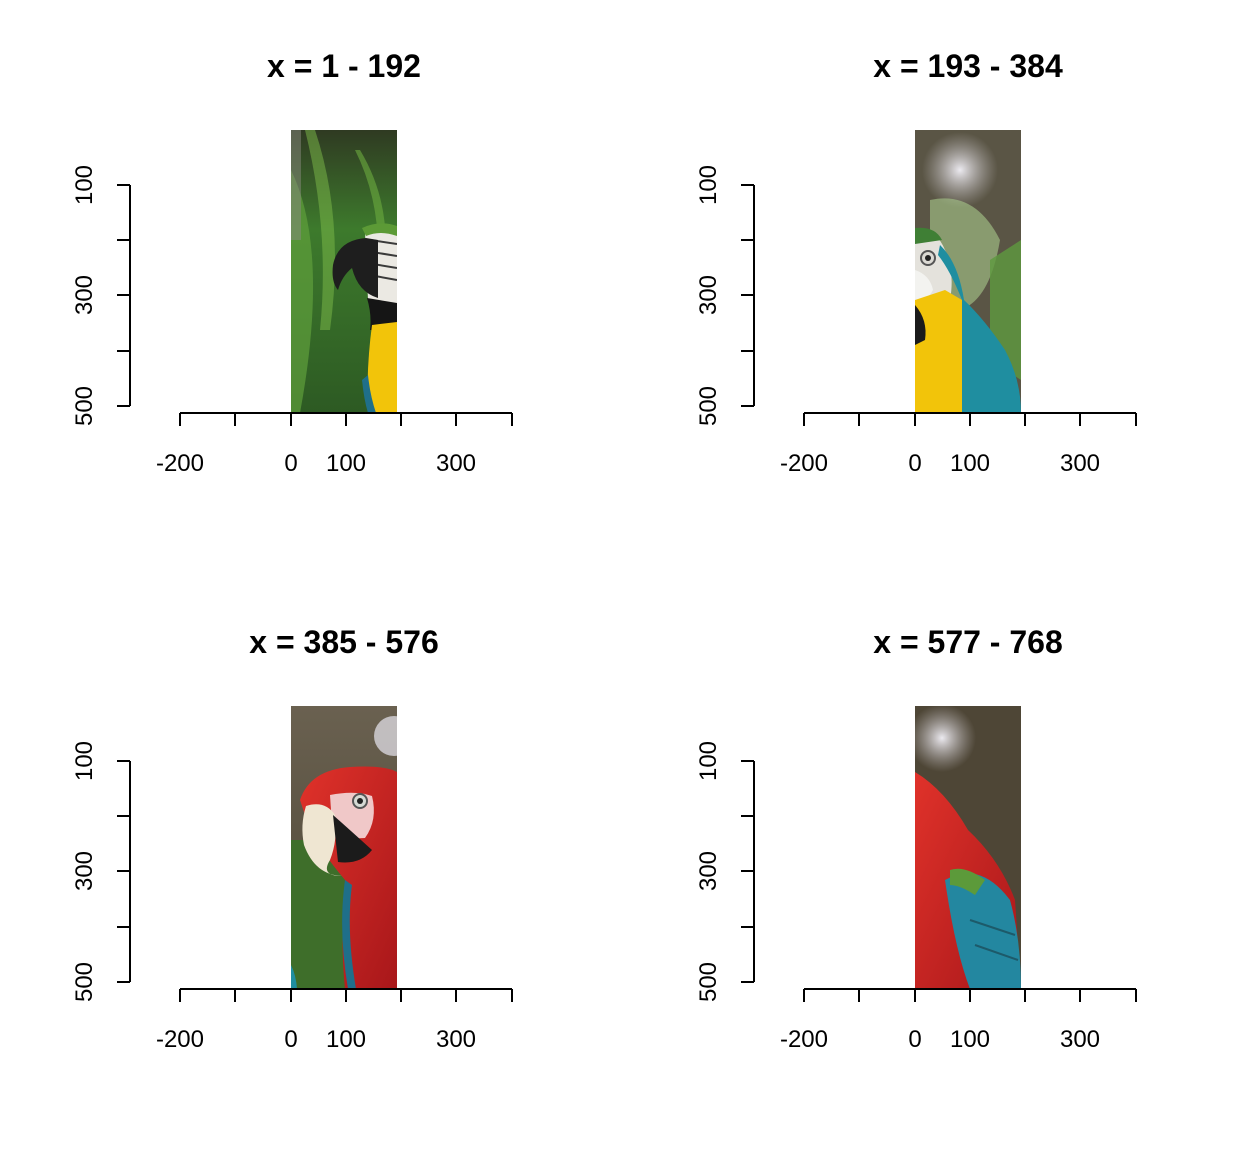  What do you see at coordinates (968, 66) in the screenshot?
I see `panel-title: x = 193 - 384` at bounding box center [968, 66].